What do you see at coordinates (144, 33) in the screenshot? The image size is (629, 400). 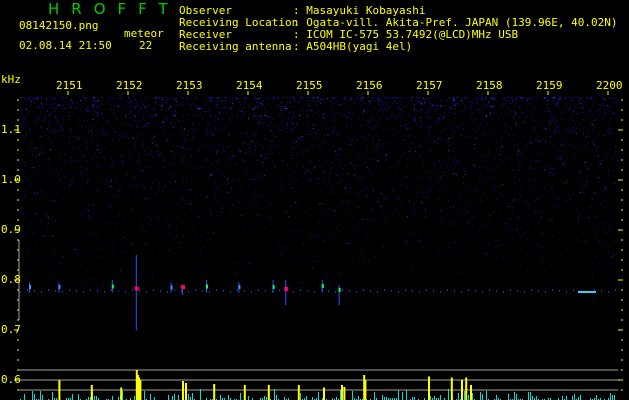 I see `meteor-label: meteor` at bounding box center [144, 33].